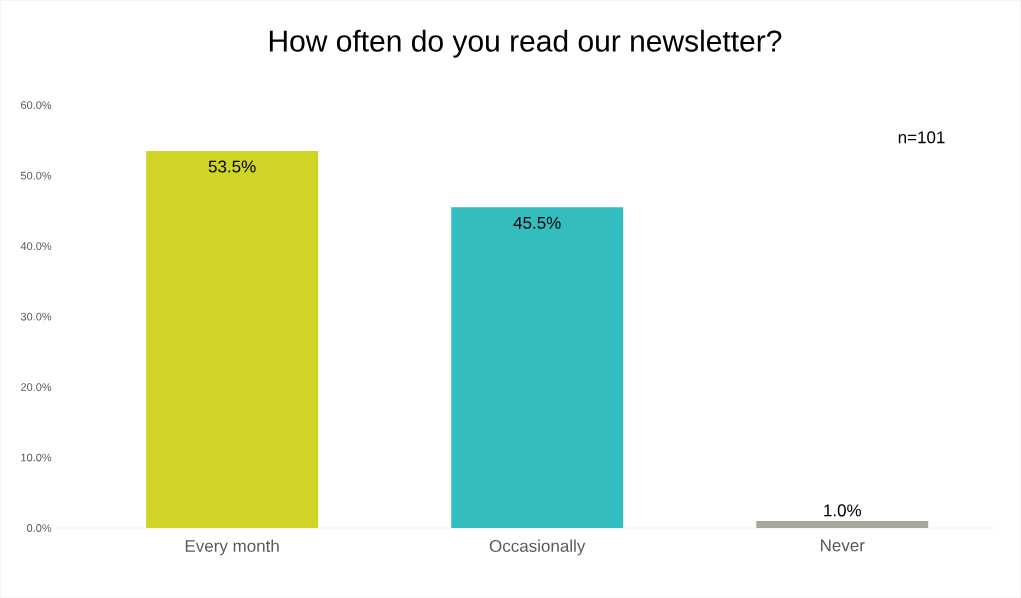  I want to click on x-tick-label: Every month, so click(232, 547).